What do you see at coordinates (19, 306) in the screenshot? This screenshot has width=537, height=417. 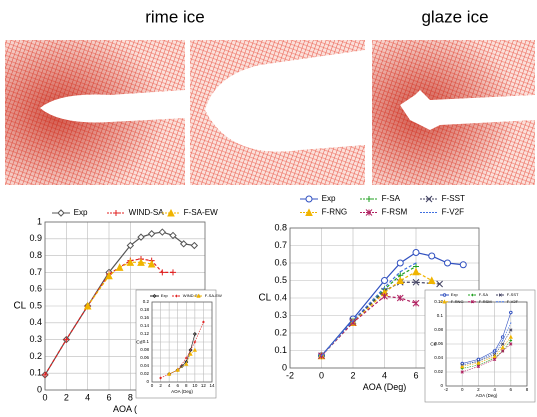 I see `y-axis-label: CL` at bounding box center [19, 306].